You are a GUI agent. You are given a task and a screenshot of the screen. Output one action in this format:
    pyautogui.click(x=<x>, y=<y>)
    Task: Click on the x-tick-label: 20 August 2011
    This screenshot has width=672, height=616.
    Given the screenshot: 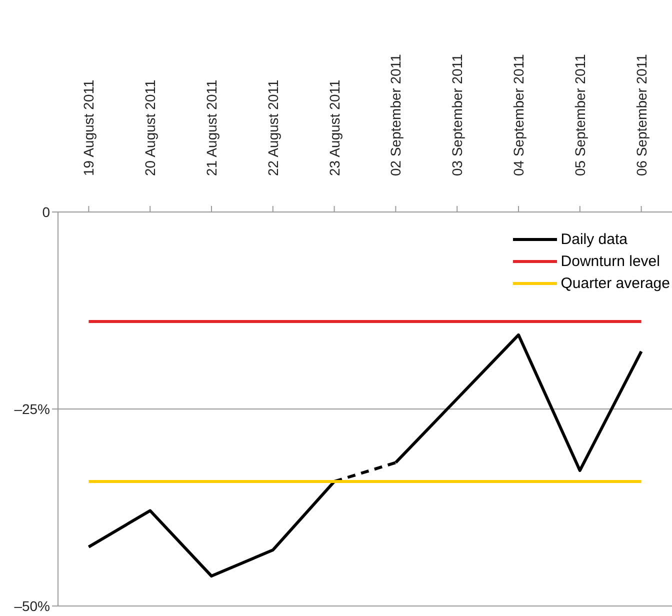 What is the action you would take?
    pyautogui.click(x=150, y=128)
    